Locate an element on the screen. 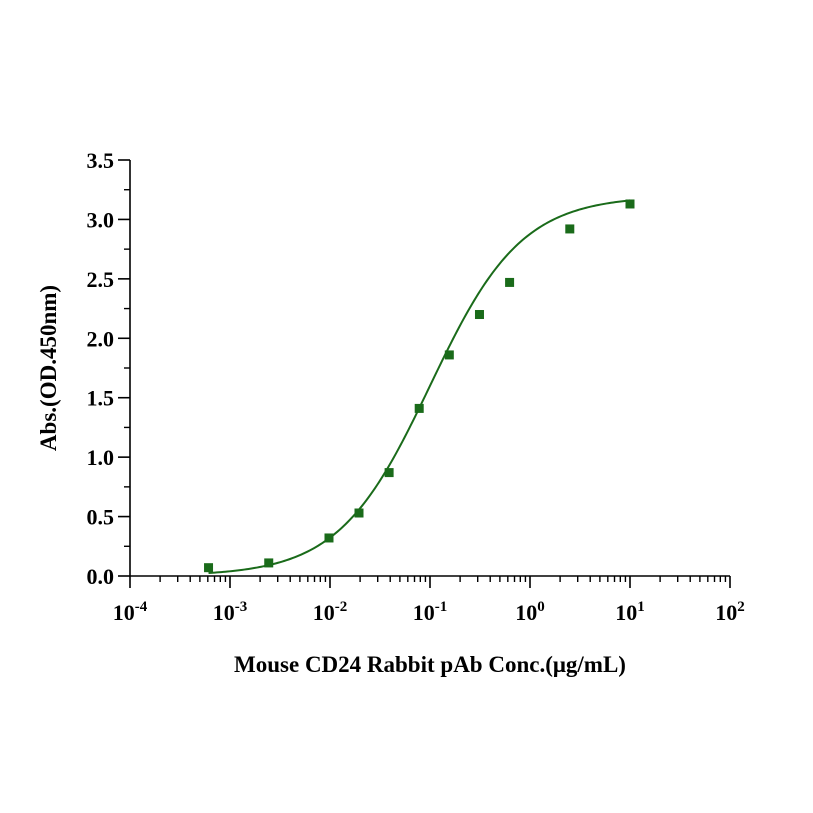 The height and width of the screenshot is (813, 813). y-tick-label: 2.5 is located at coordinates (101, 279).